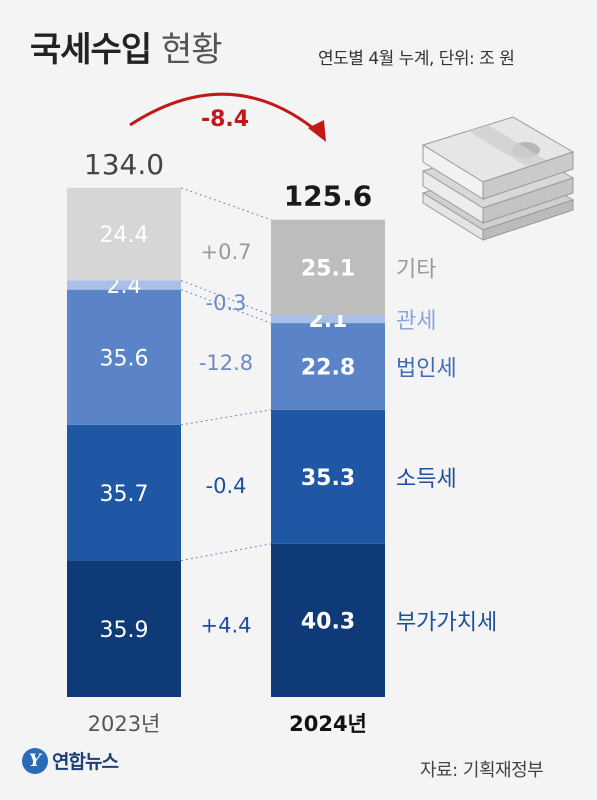 This screenshot has height=800, width=597. I want to click on segment-value-label: 24.4, so click(124, 235).